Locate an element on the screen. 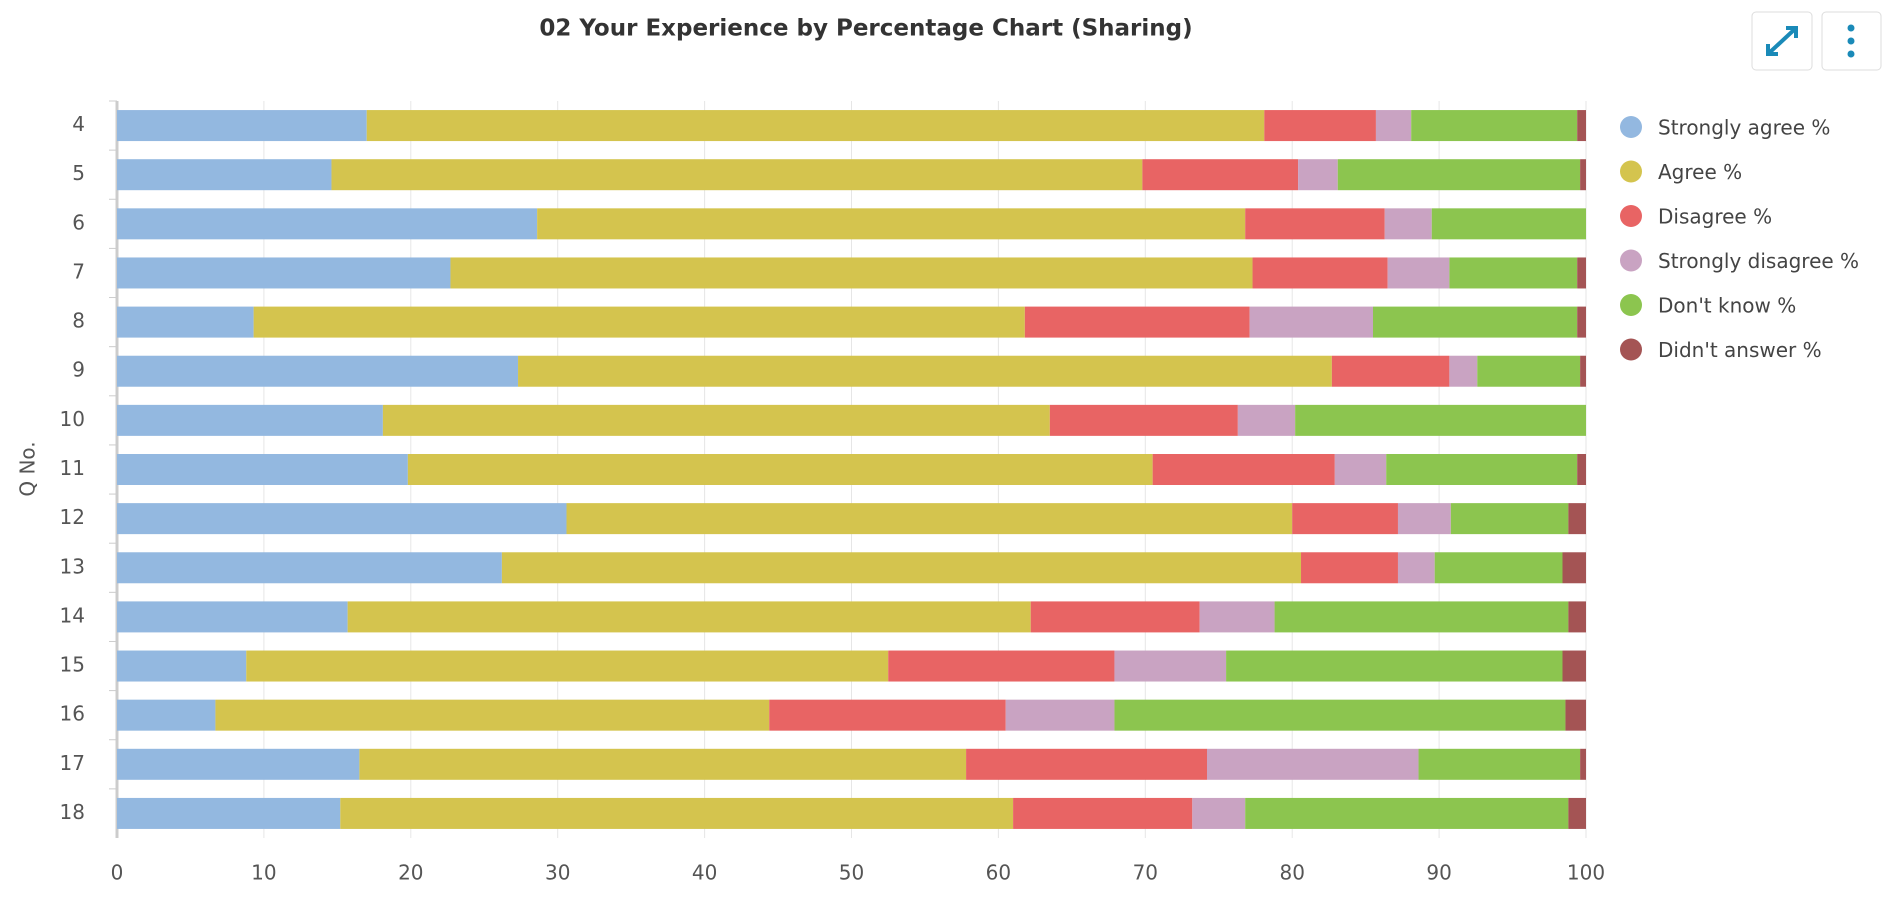 The image size is (1885, 911). y-tick-label: 13 is located at coordinates (72, 566).